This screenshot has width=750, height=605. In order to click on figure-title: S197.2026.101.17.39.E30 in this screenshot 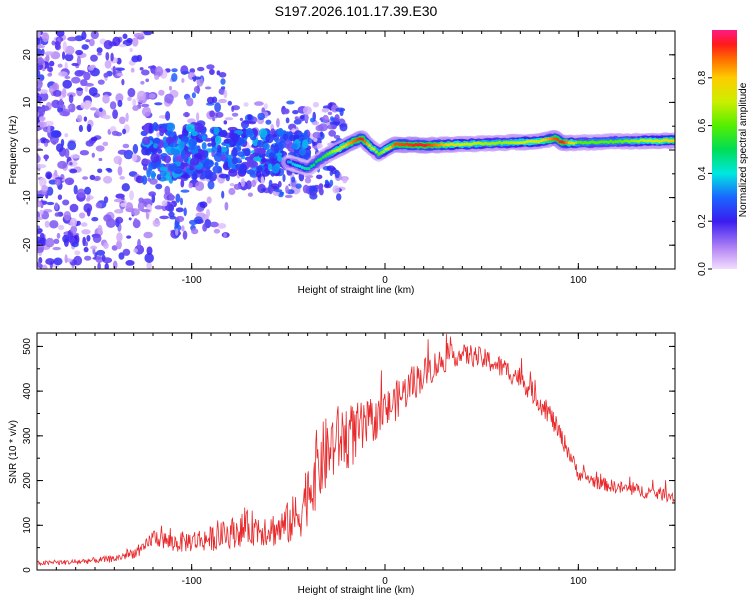, I will do `click(356, 11)`.